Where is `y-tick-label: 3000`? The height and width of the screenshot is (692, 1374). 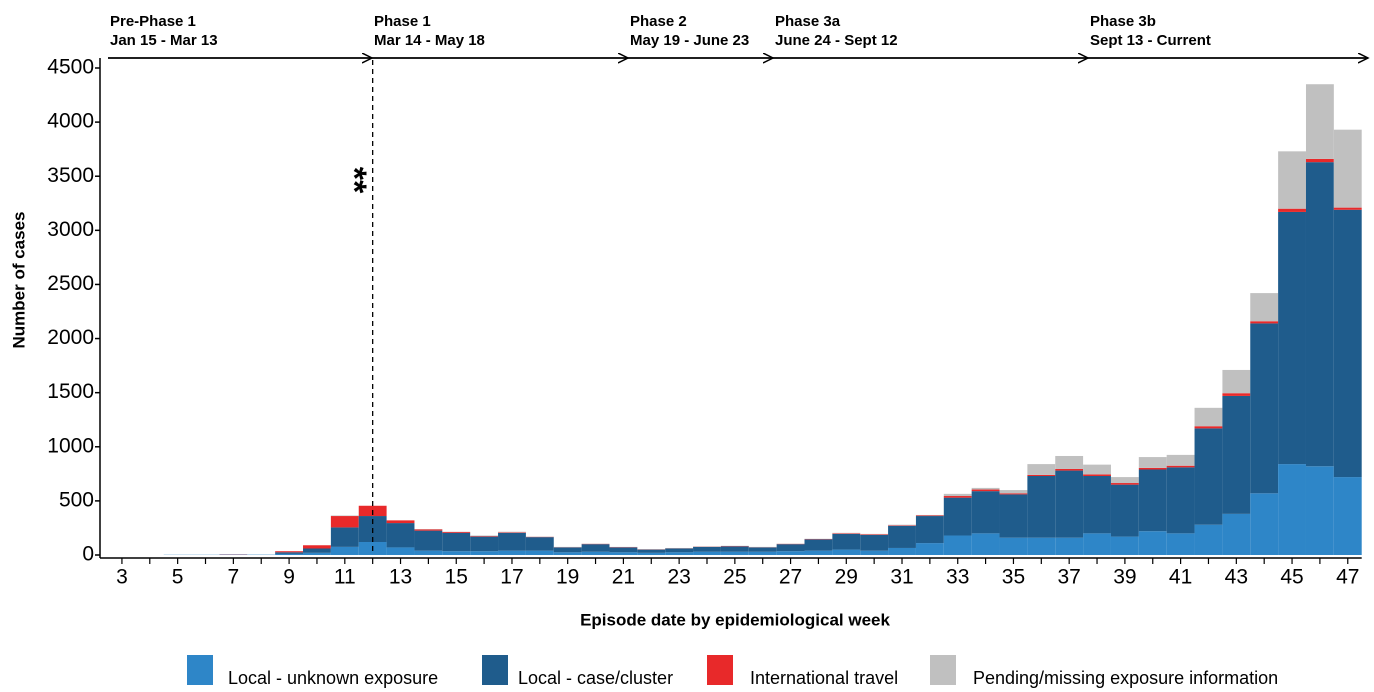
y-tick-label: 3000 is located at coordinates (70, 229).